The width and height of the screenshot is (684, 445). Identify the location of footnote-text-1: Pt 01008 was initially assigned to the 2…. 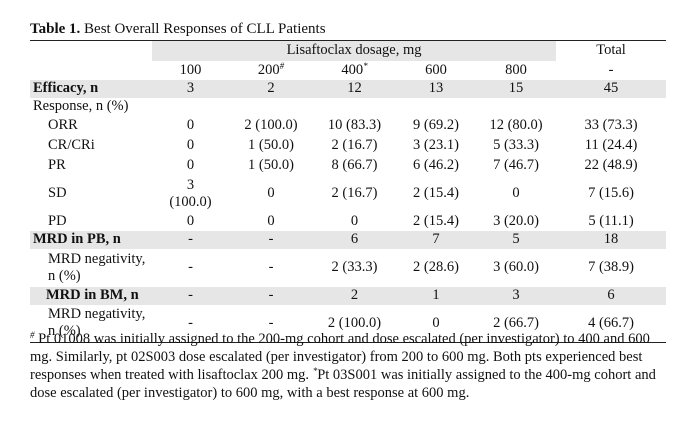
(340, 357).